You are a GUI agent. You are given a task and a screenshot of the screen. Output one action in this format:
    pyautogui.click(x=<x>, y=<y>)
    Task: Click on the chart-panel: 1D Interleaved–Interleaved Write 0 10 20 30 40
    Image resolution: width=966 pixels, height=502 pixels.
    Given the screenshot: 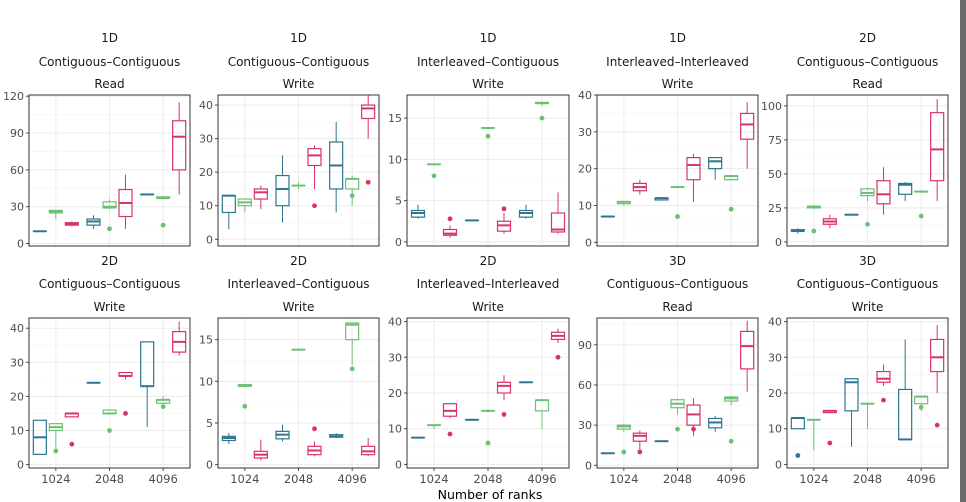 What is the action you would take?
    pyautogui.click(x=668, y=140)
    